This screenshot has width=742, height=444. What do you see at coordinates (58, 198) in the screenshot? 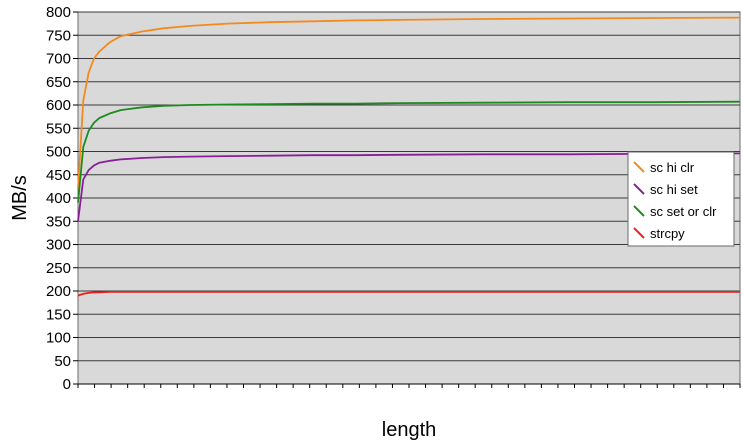
I see `y-tick-label: 400` at bounding box center [58, 198].